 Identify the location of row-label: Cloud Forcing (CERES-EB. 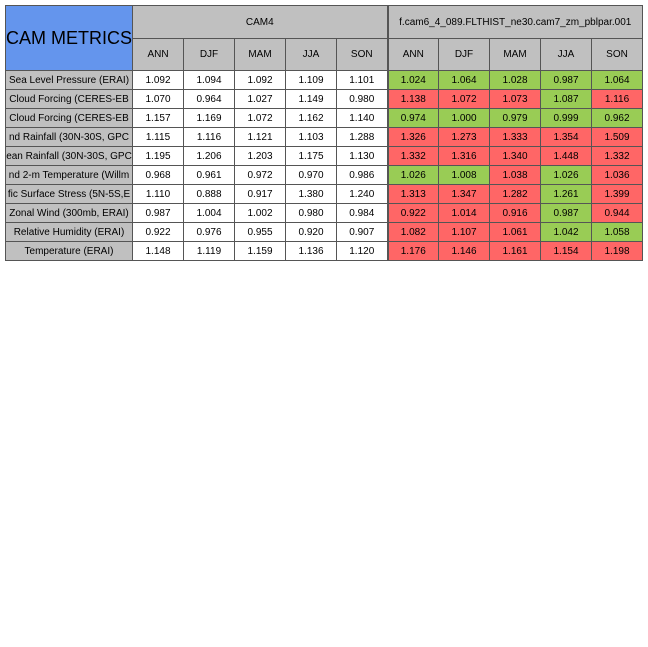
(69, 118).